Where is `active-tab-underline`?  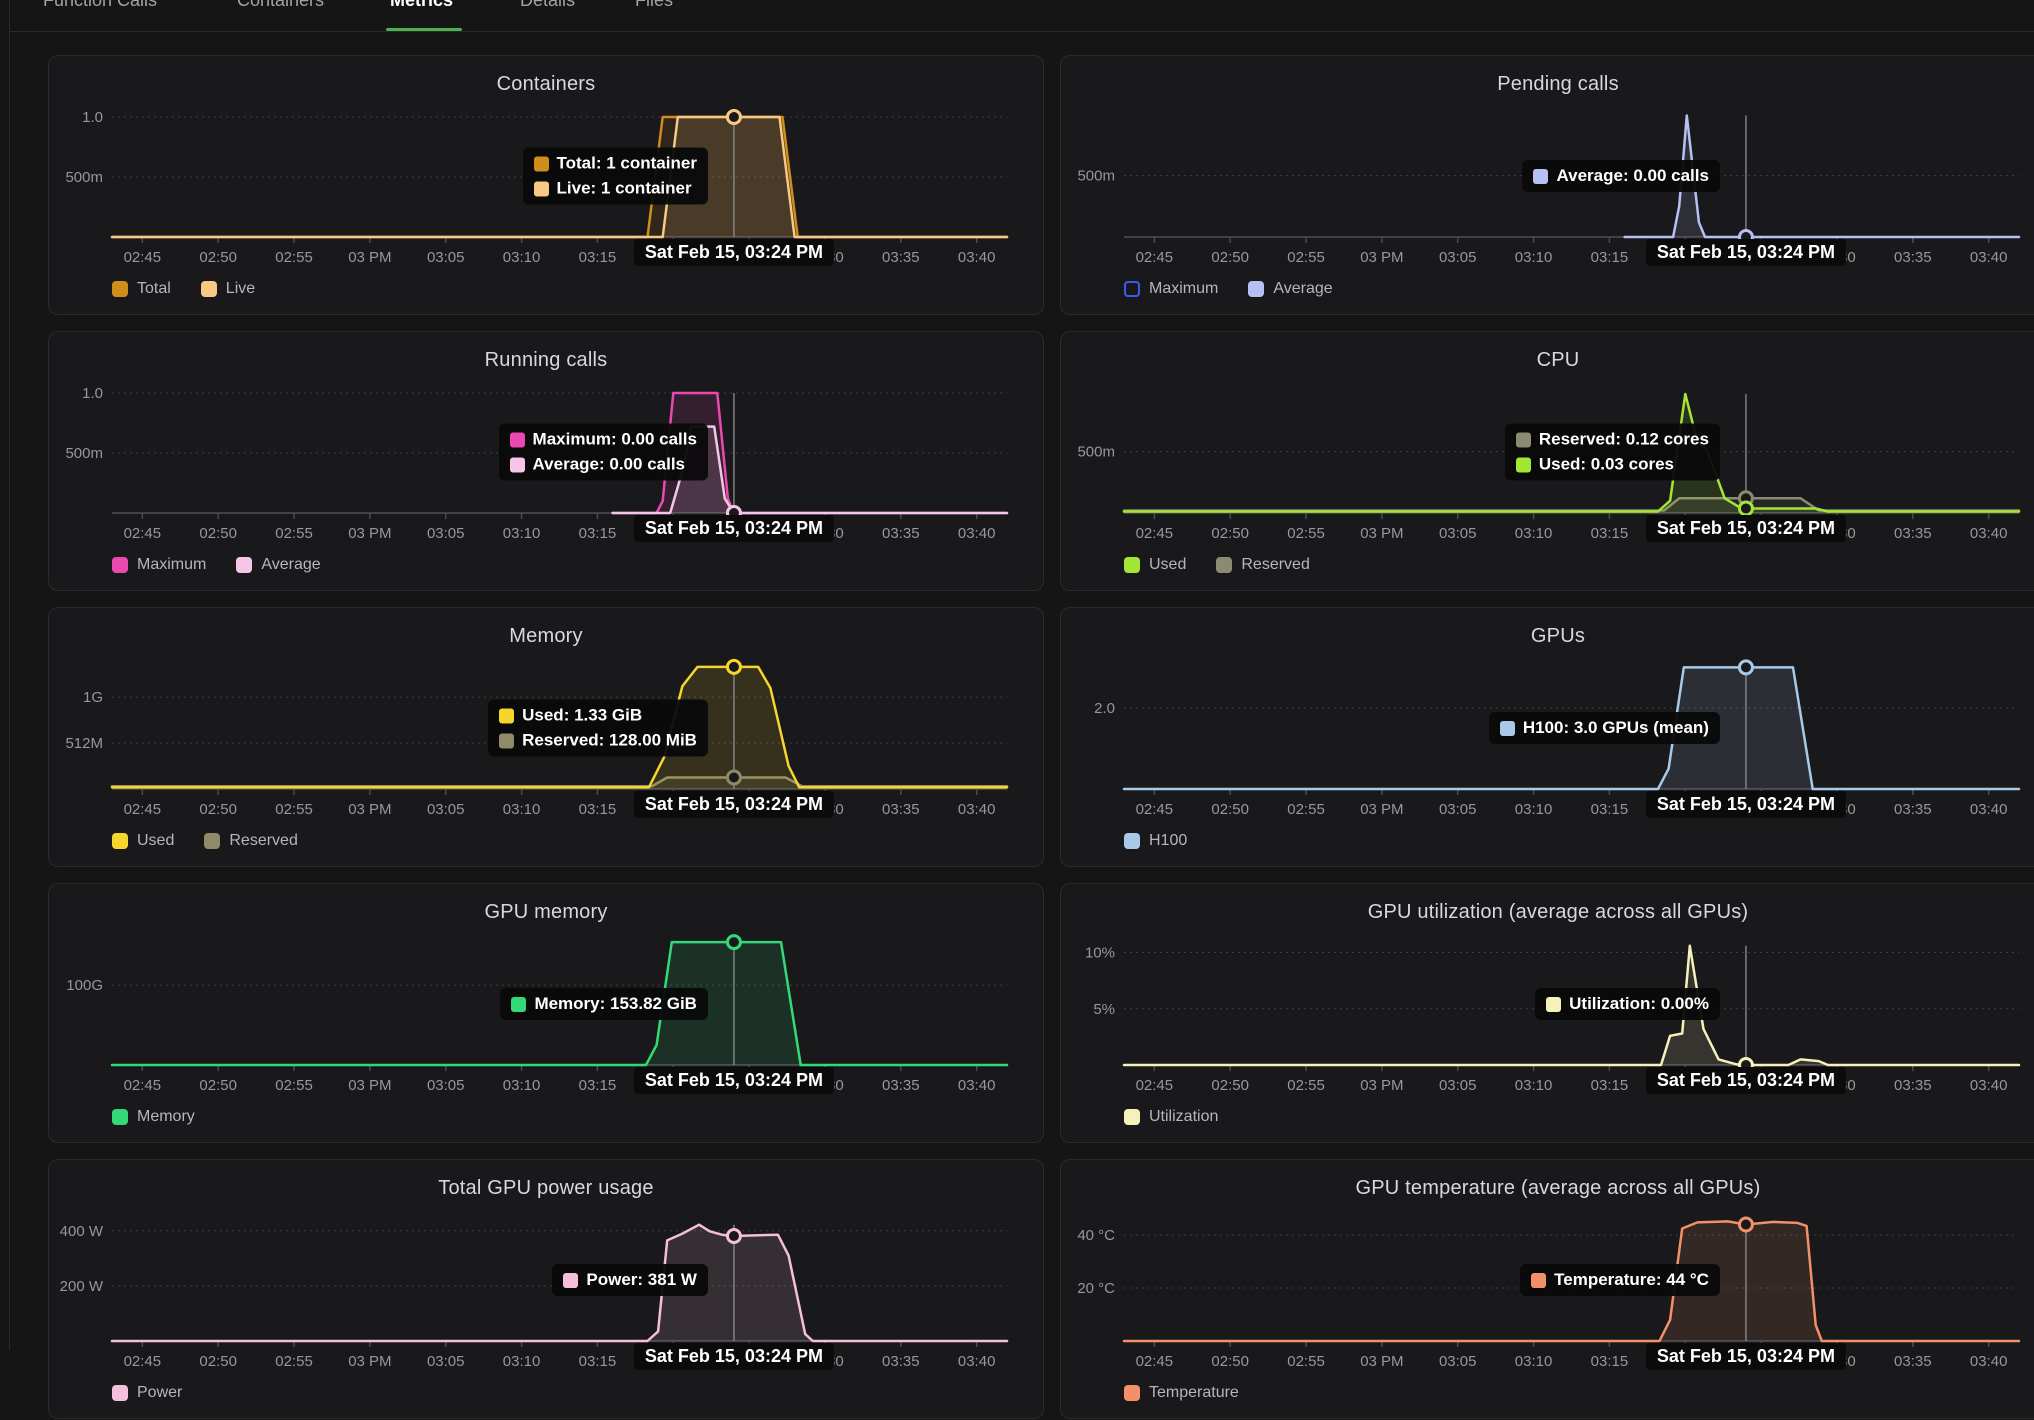 active-tab-underline is located at coordinates (424, 29).